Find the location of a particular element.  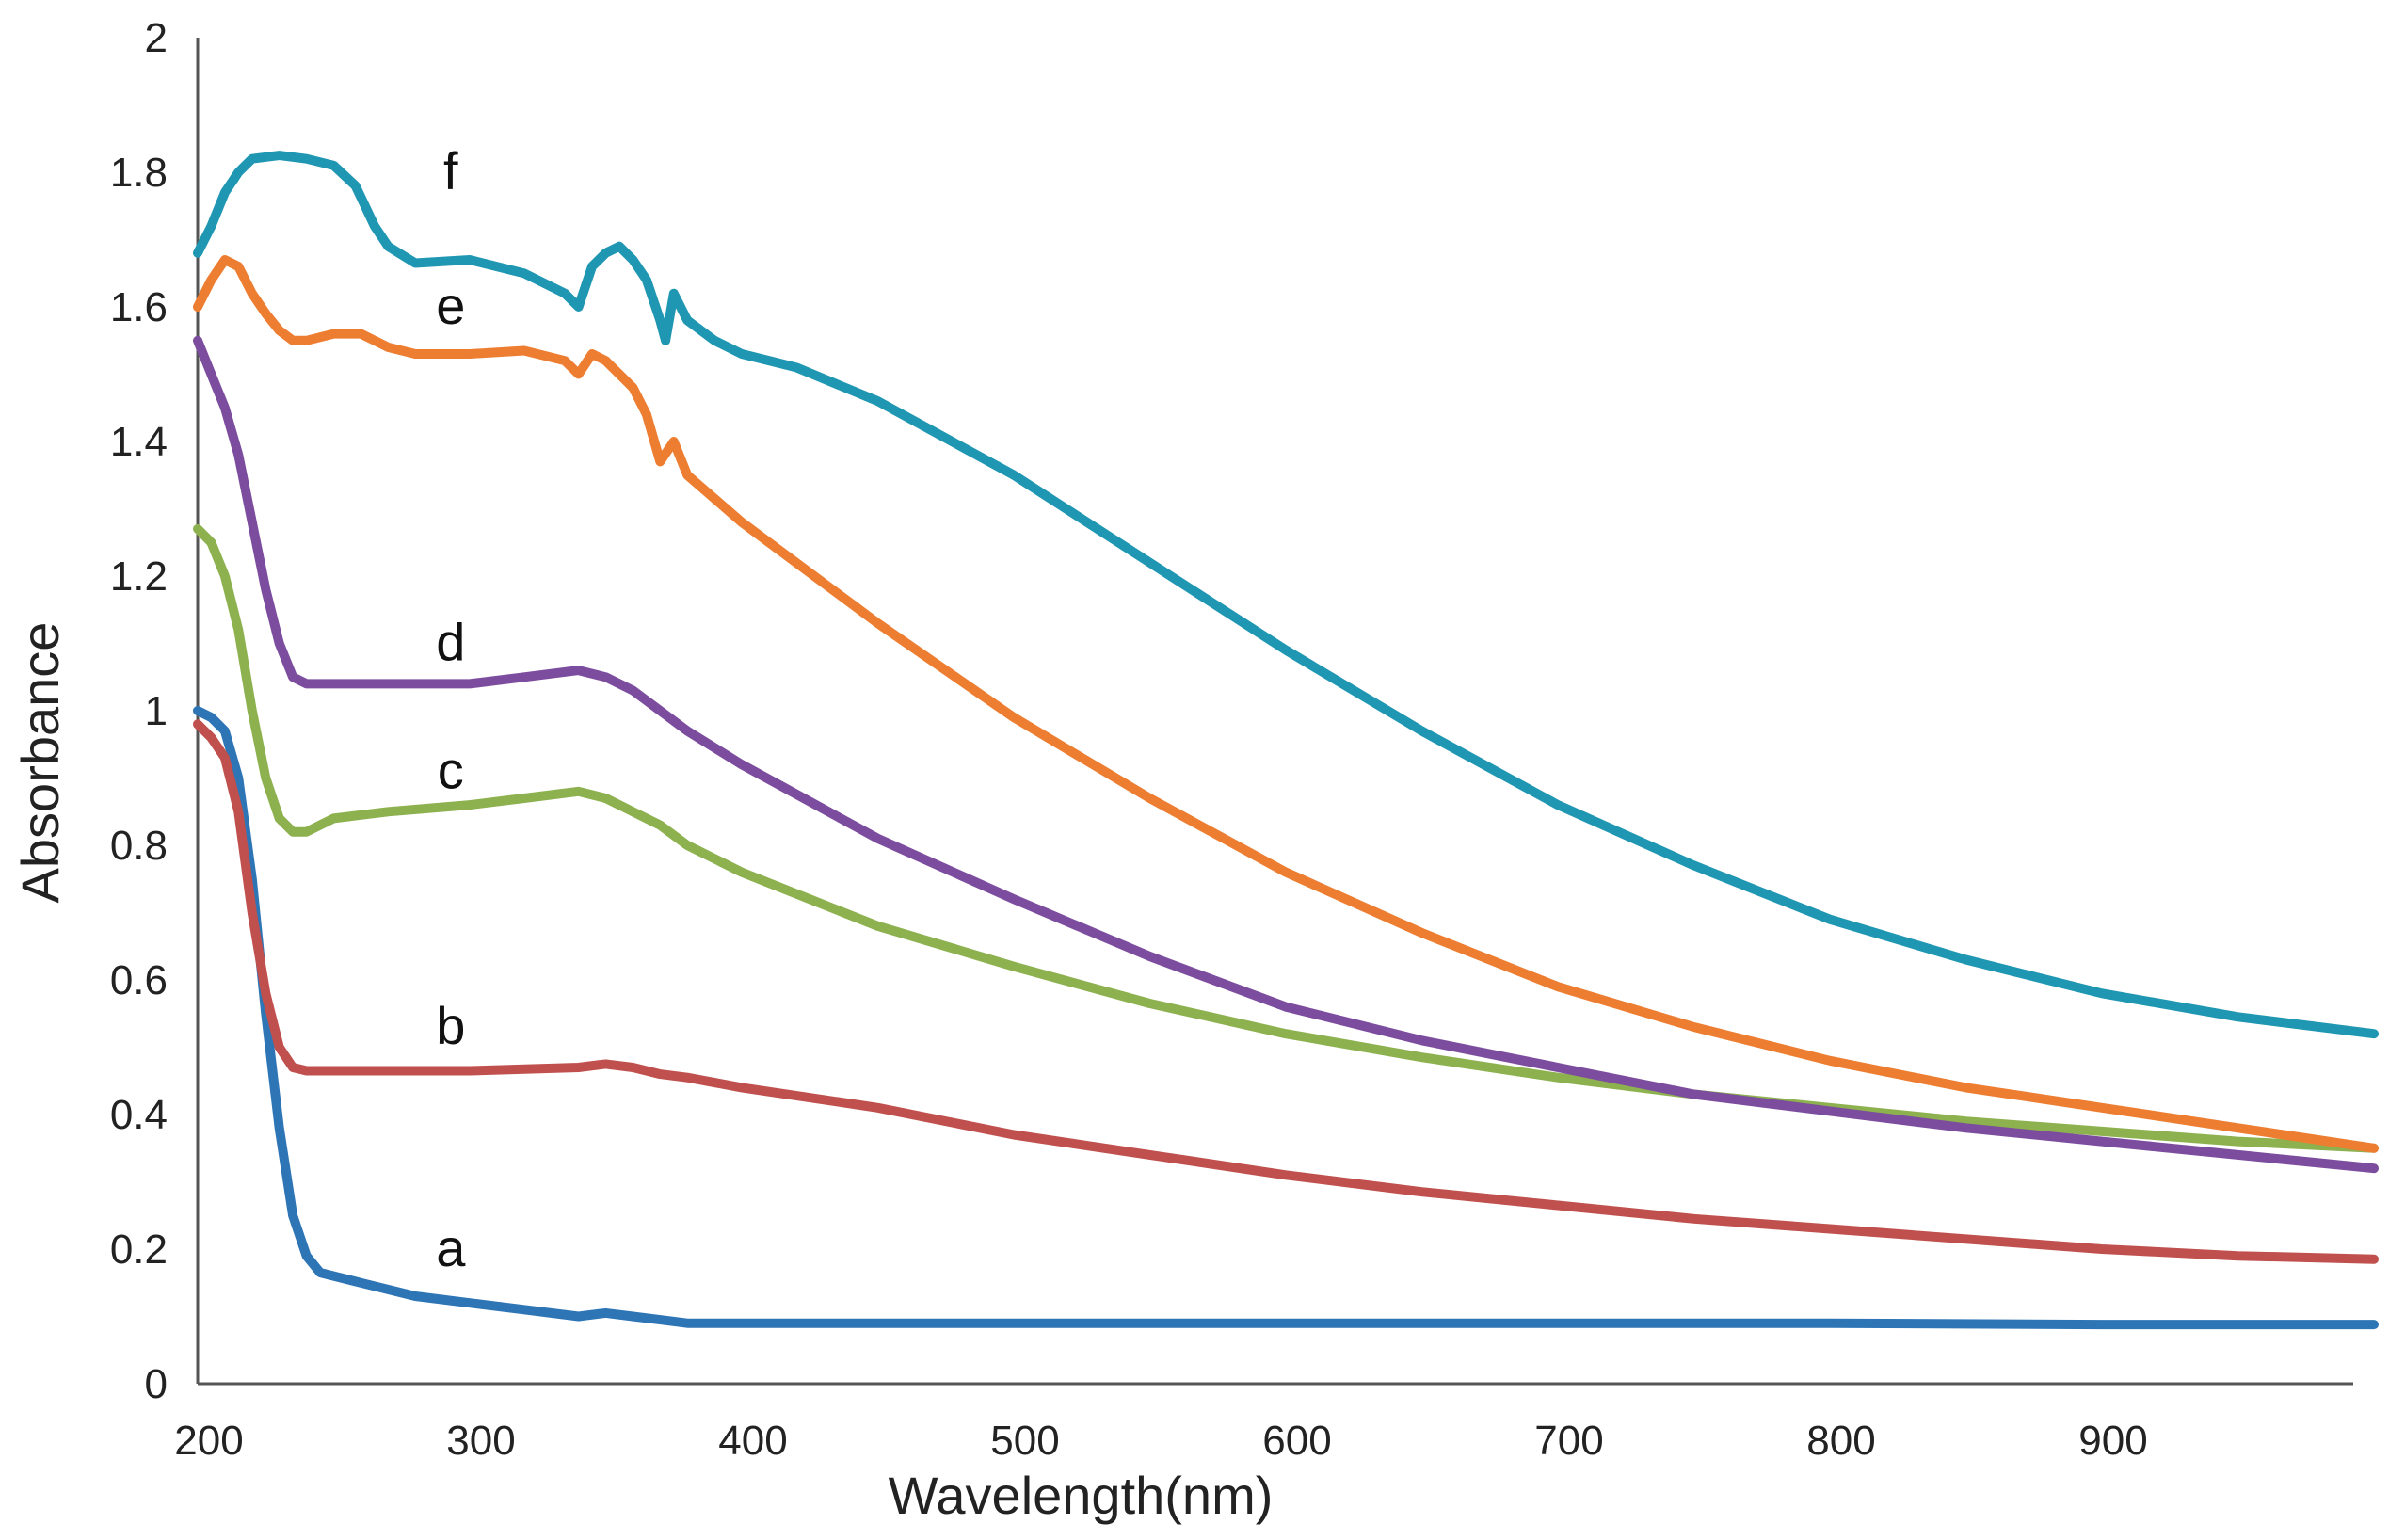

series-label-c: c is located at coordinates (451, 769).